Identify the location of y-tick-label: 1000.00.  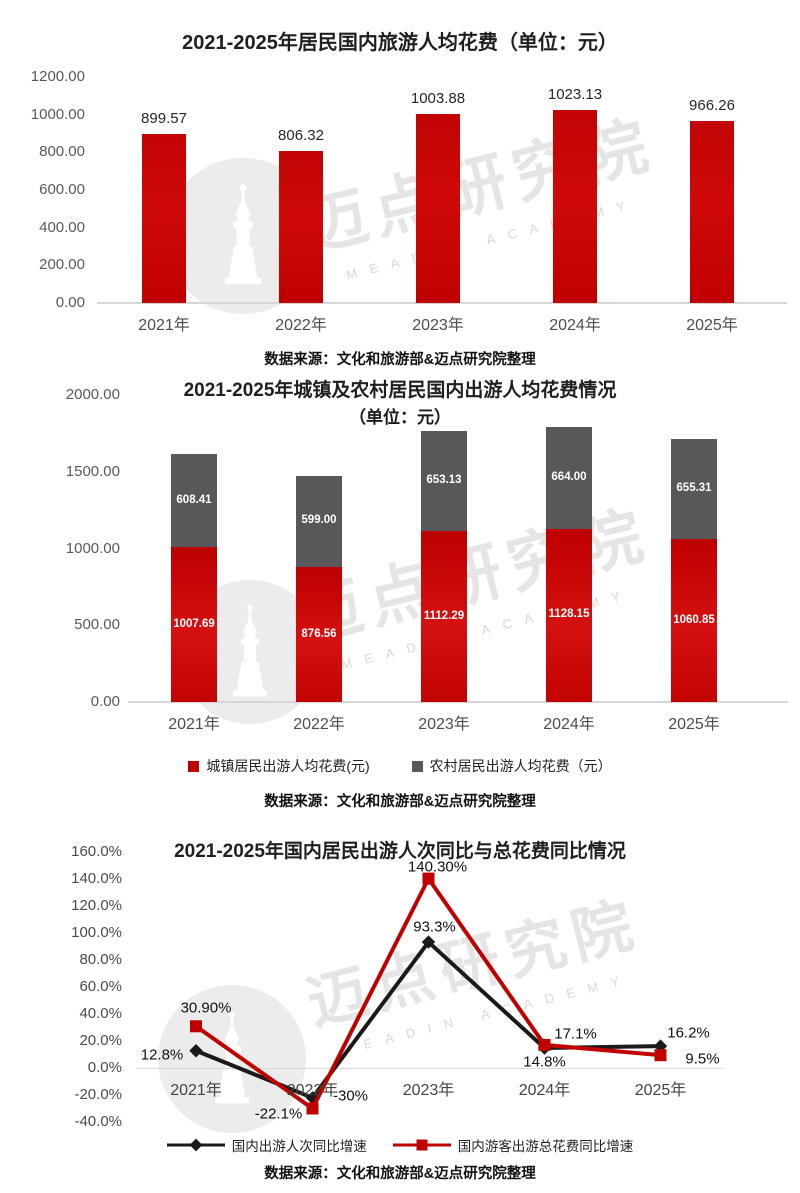
(57, 114).